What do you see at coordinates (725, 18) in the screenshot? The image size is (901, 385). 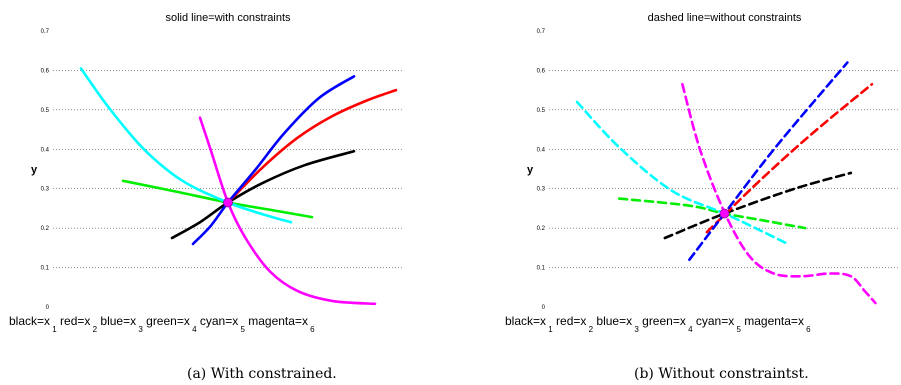 I see `chart-title: dashed line=without constraints` at bounding box center [725, 18].